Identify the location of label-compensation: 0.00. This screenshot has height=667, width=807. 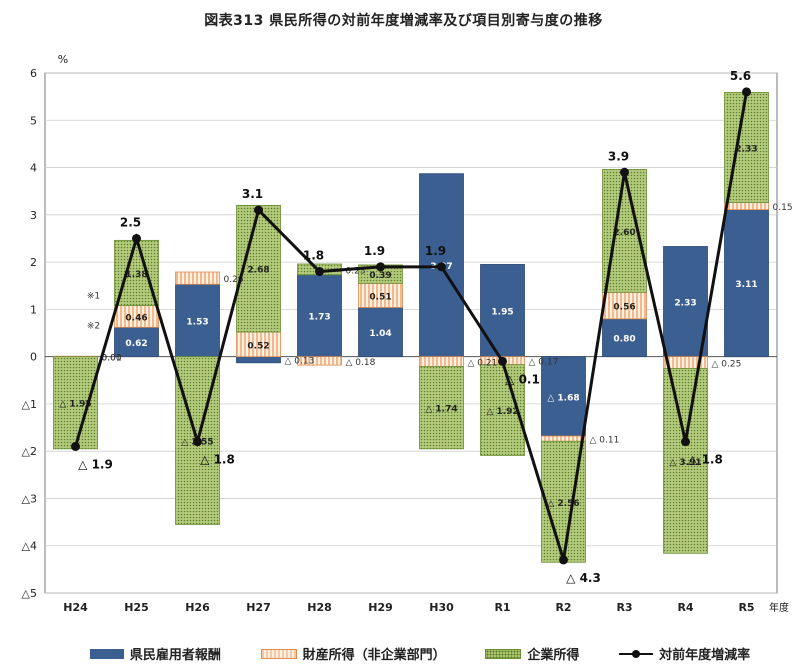
(112, 359).